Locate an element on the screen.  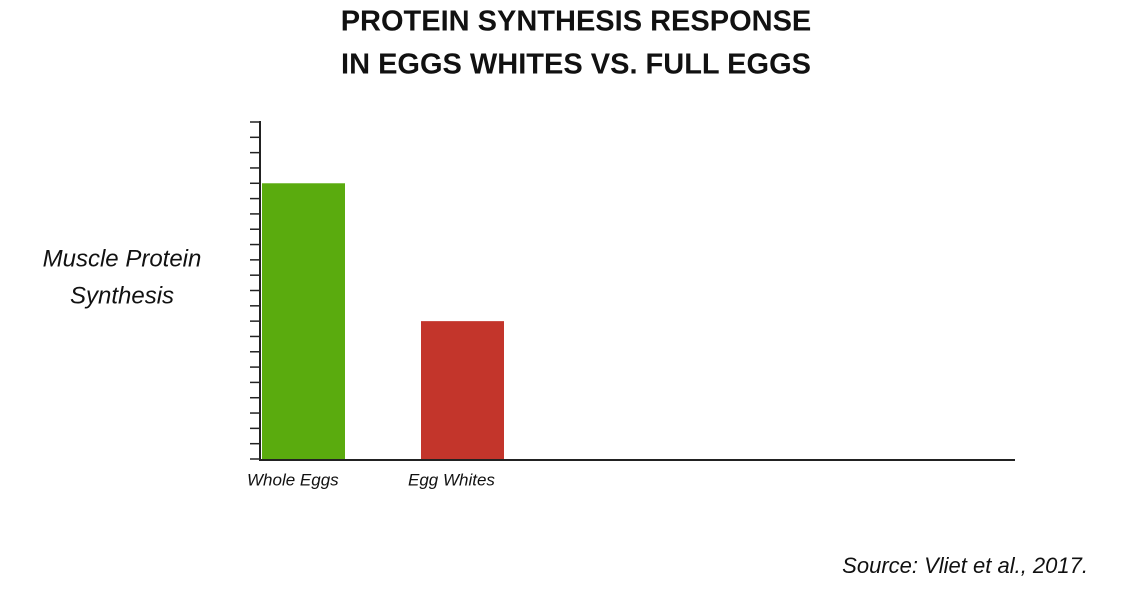
y-axis-label: Synthesis is located at coordinates (122, 295).